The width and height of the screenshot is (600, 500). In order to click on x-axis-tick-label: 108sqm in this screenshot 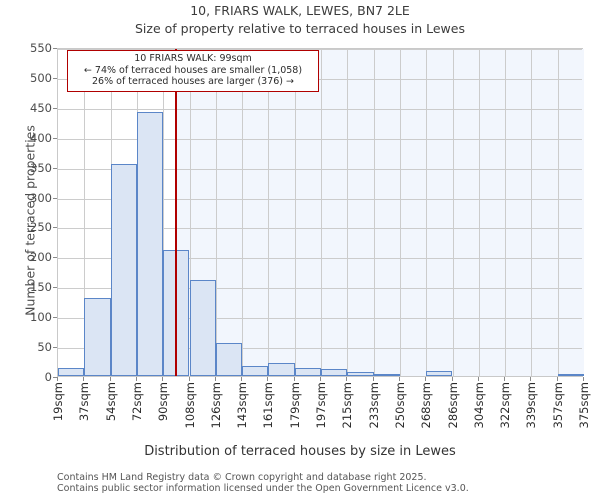, I will do `click(189, 405)`.